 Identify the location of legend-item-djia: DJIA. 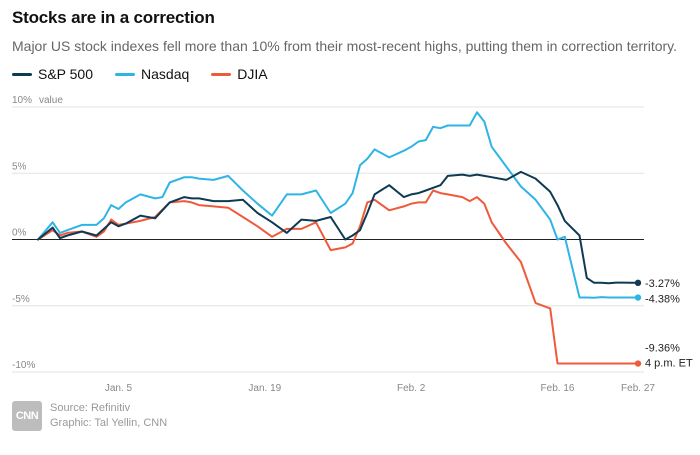
(239, 74).